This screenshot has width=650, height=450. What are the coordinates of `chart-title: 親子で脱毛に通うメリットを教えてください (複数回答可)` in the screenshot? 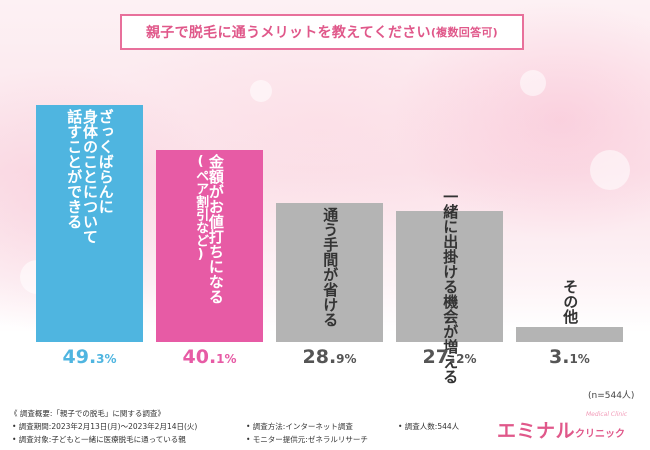 It's located at (322, 32).